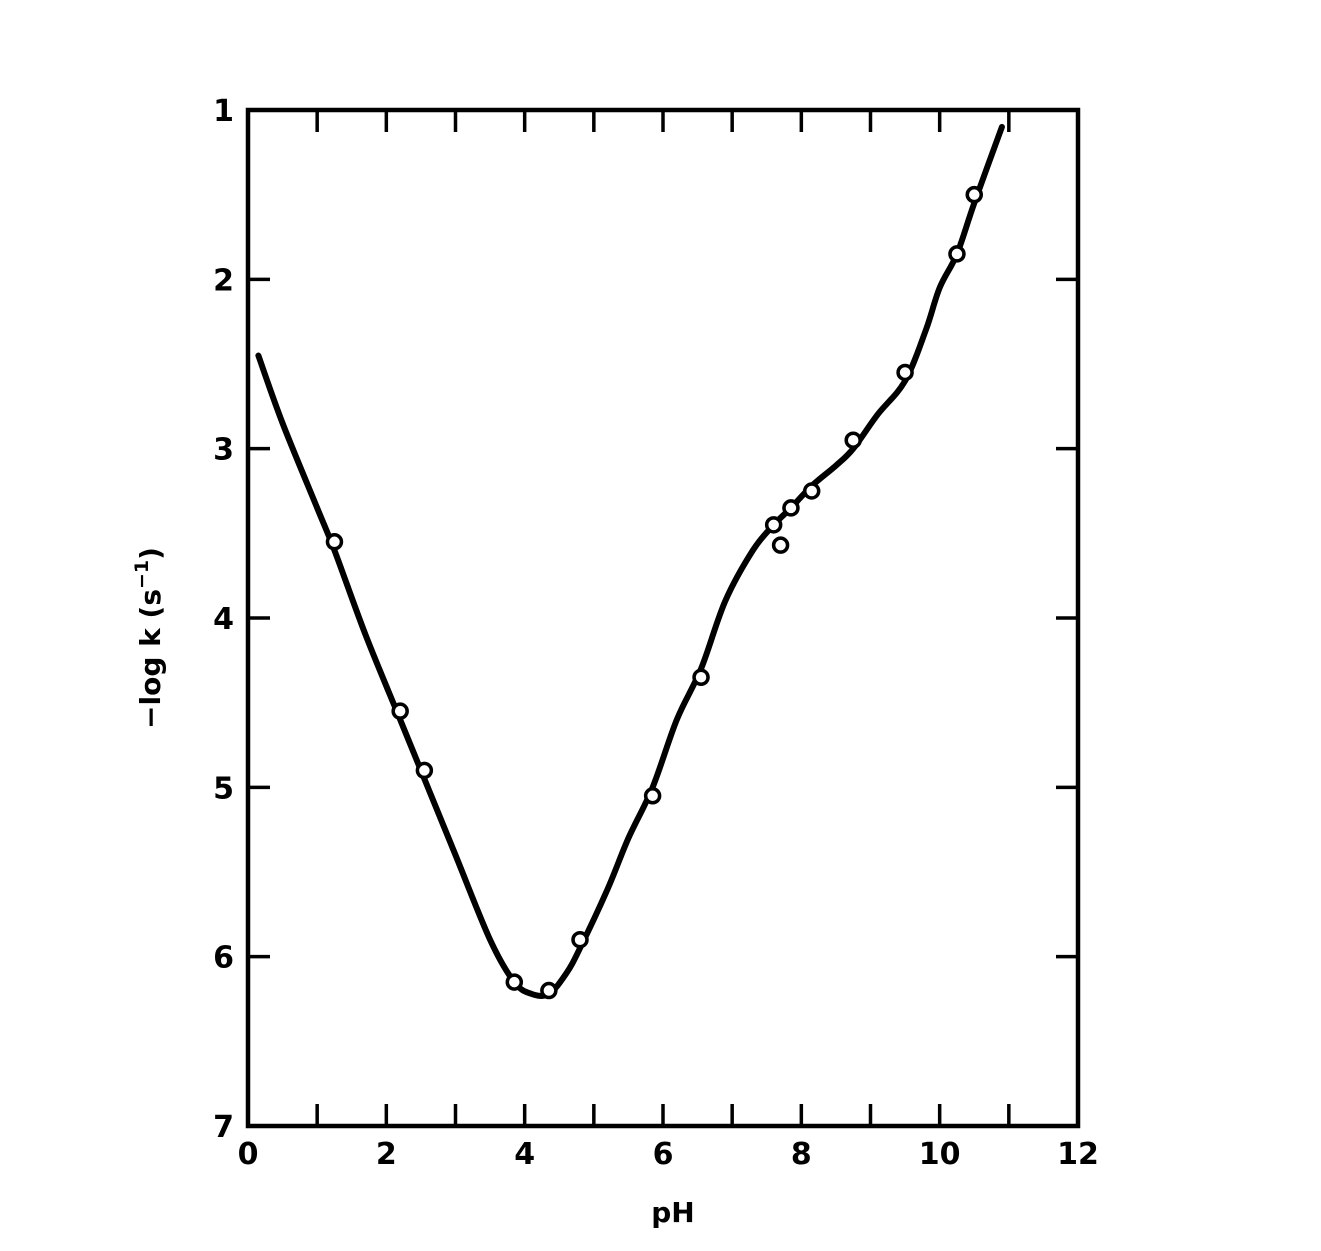 This screenshot has height=1251, width=1321. What do you see at coordinates (142, 574) in the screenshot?
I see `y-axis-title-superscript: −1` at bounding box center [142, 574].